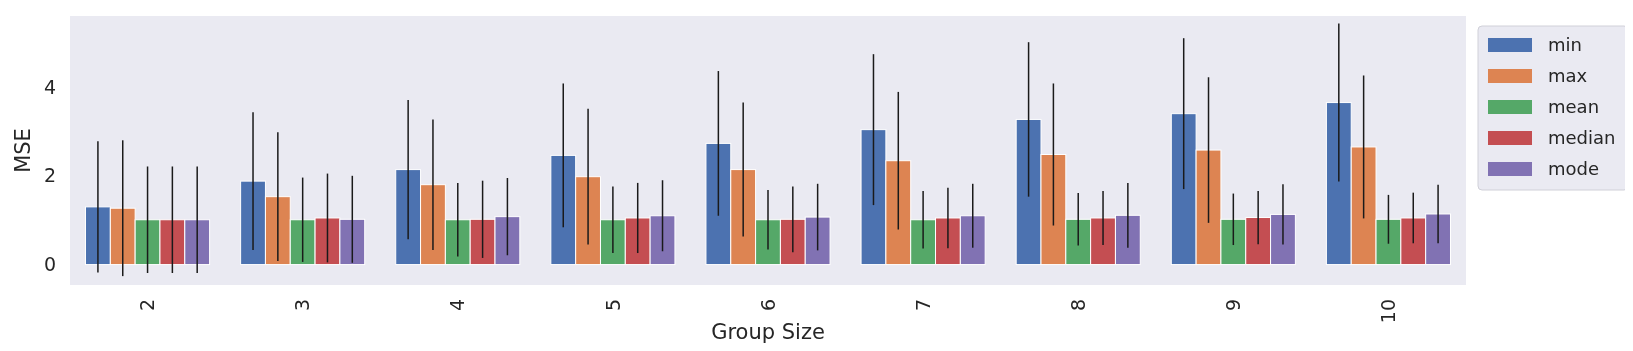 The height and width of the screenshot is (351, 1633). What do you see at coordinates (49, 86) in the screenshot?
I see `y-tick-label: 4` at bounding box center [49, 86].